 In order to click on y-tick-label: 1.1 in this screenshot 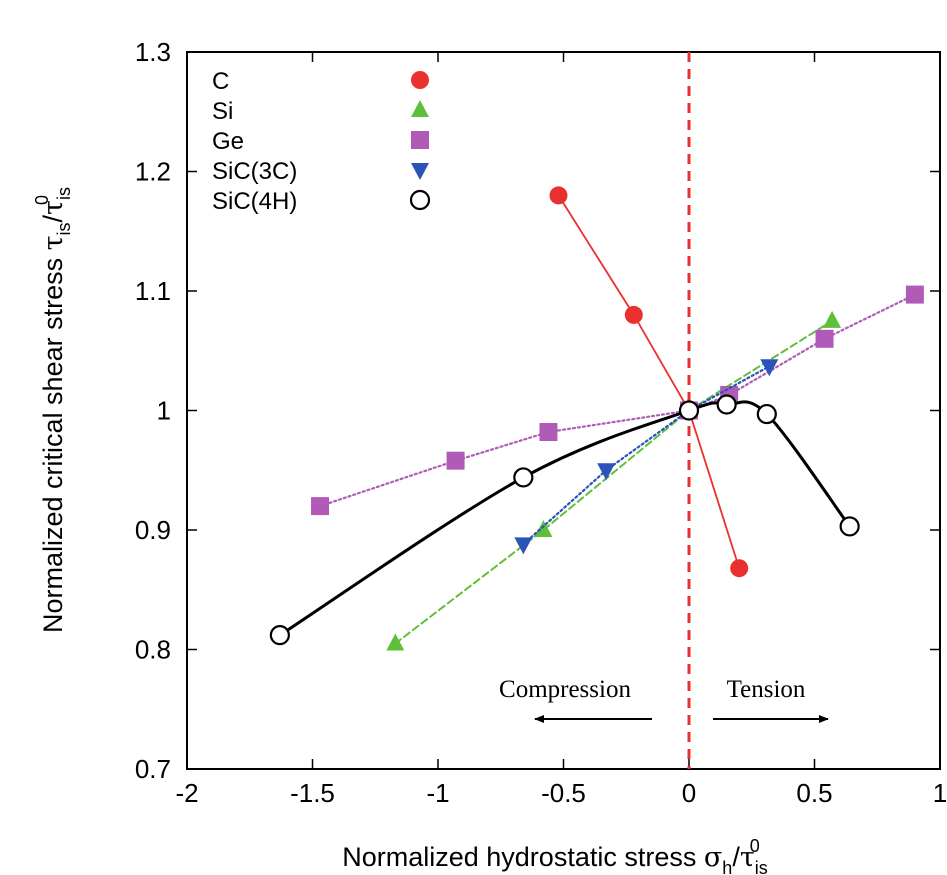, I will do `click(153, 291)`.